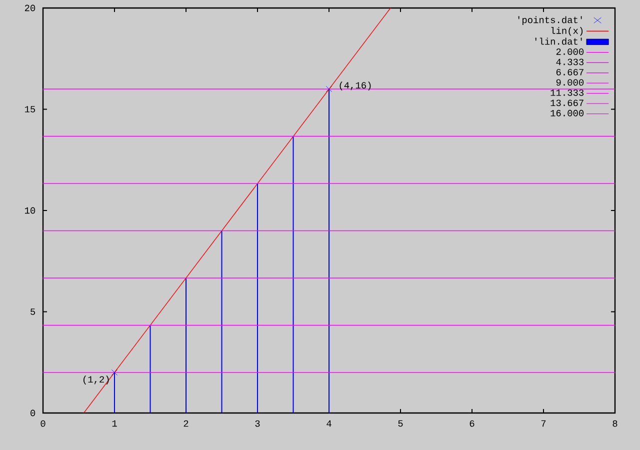 The height and width of the screenshot is (450, 640). Describe the element at coordinates (558, 41) in the screenshot. I see `legend-label: 'lin.dat'` at that location.